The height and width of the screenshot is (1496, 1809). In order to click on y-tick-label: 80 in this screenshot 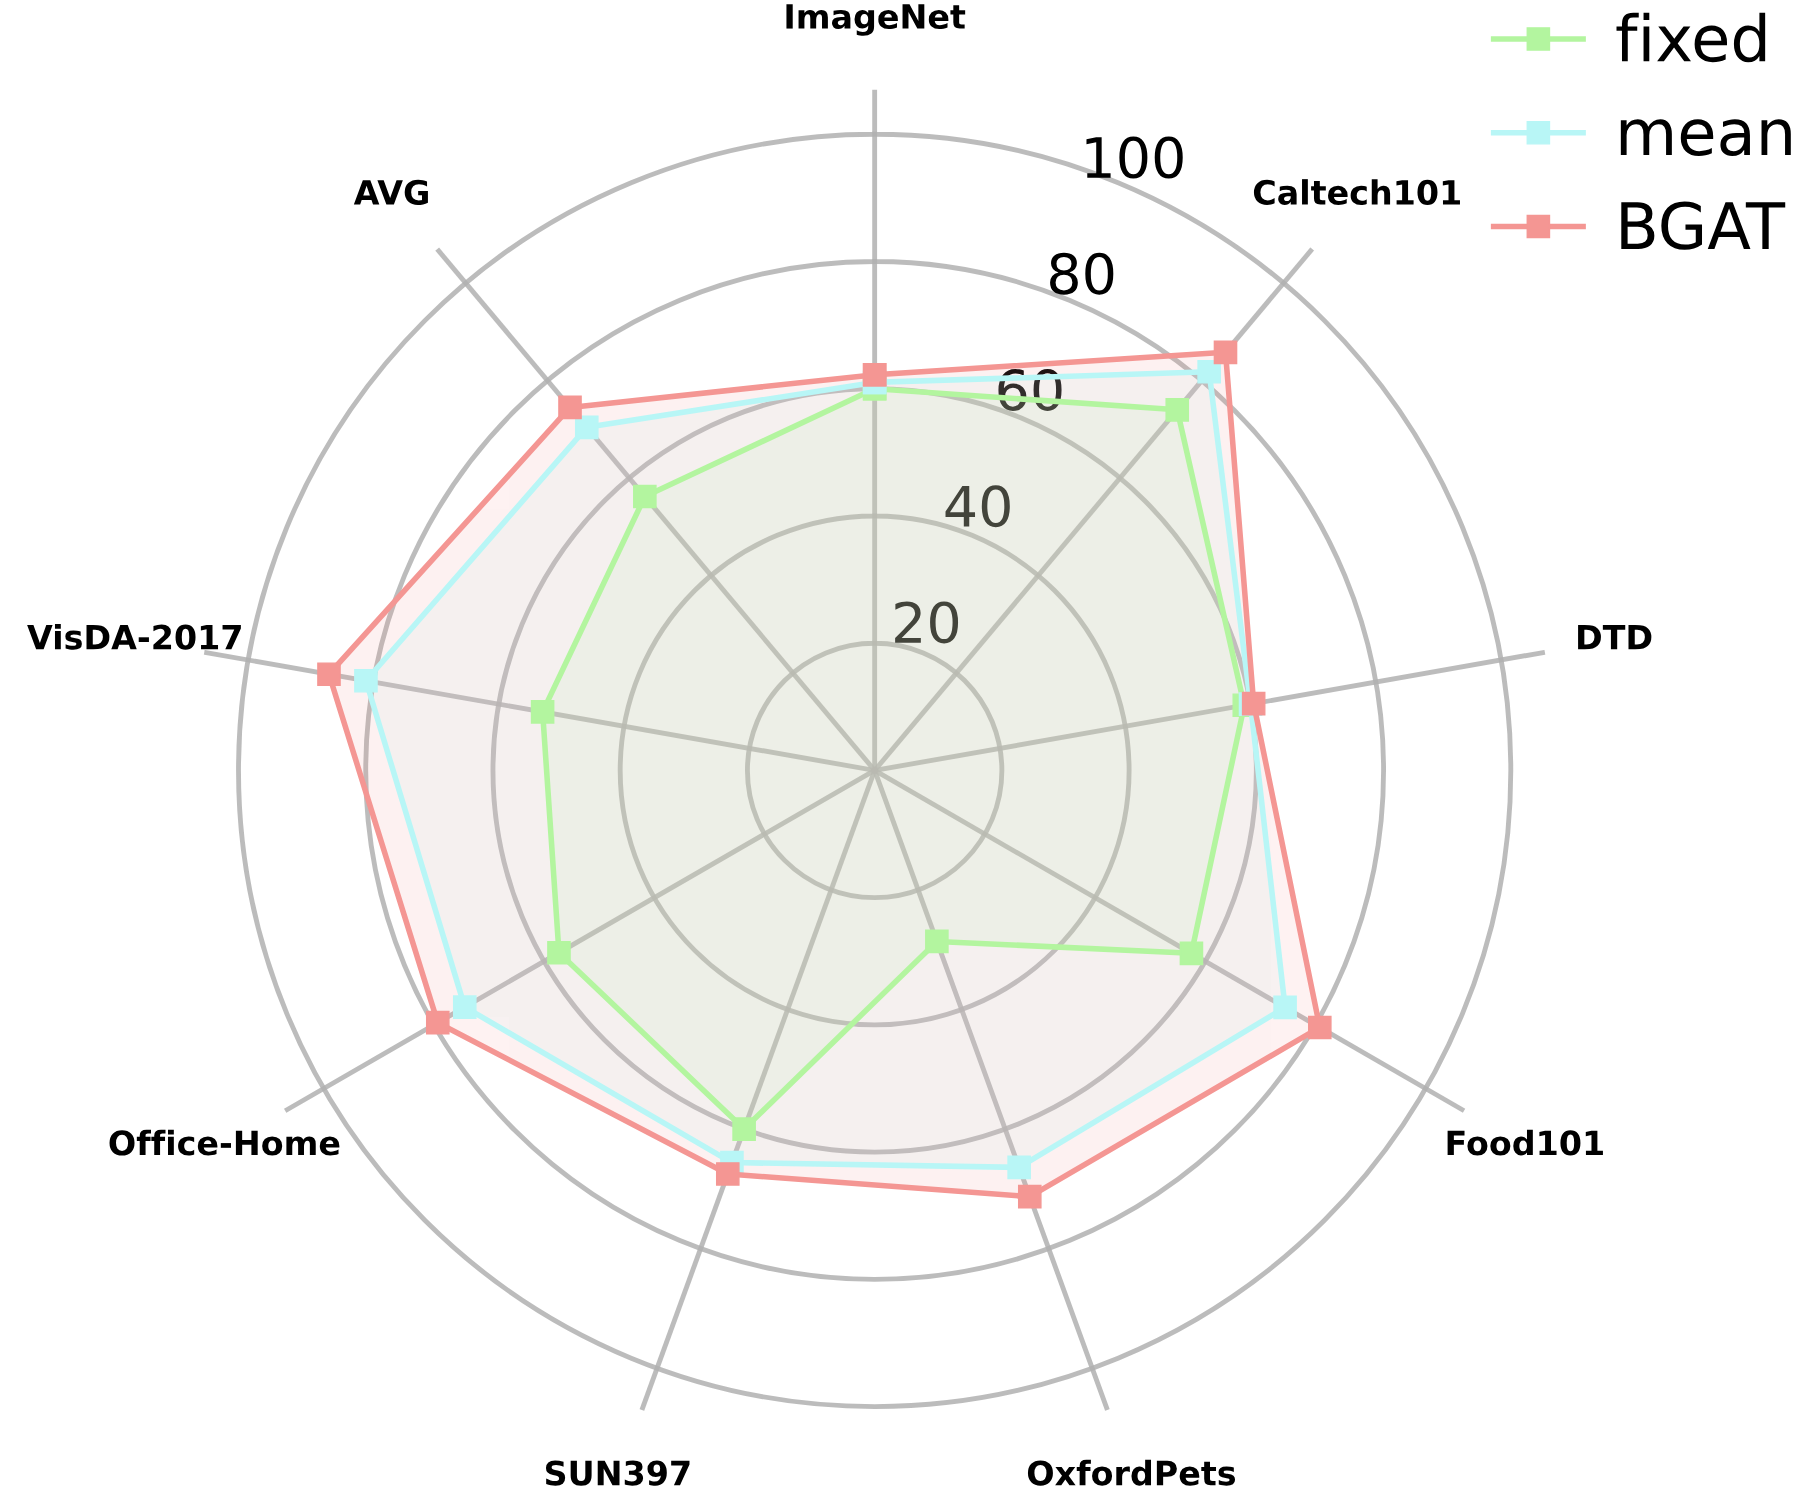, I will do `click(1082, 273)`.